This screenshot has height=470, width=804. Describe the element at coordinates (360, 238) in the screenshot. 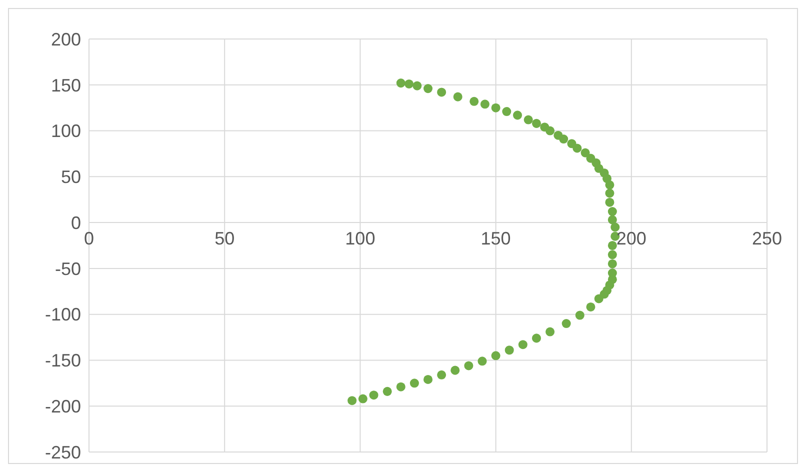

I see `x-tick-label: 100` at that location.